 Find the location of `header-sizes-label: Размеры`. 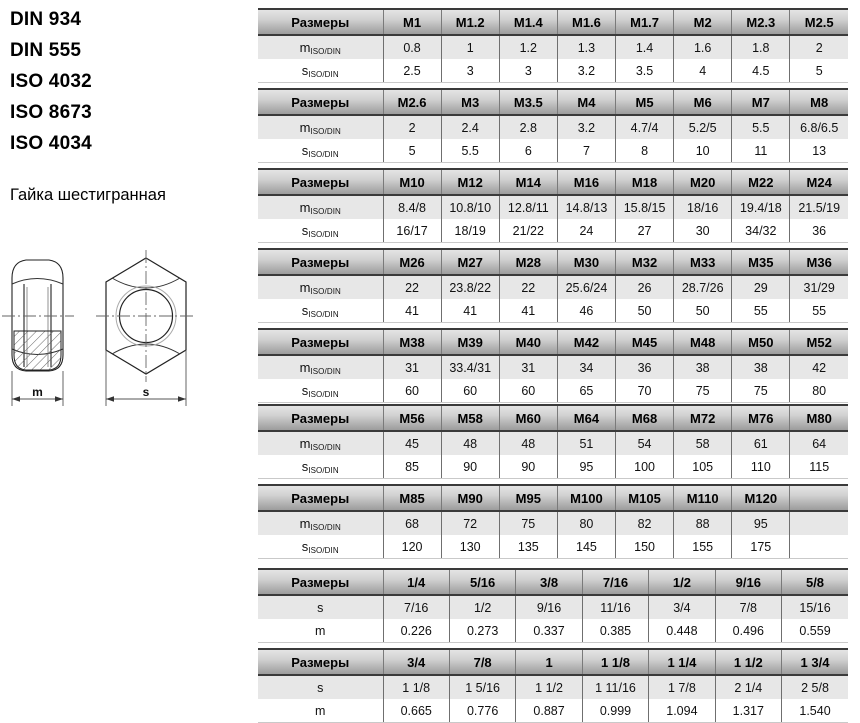

header-sizes-label: Размеры is located at coordinates (321, 498).